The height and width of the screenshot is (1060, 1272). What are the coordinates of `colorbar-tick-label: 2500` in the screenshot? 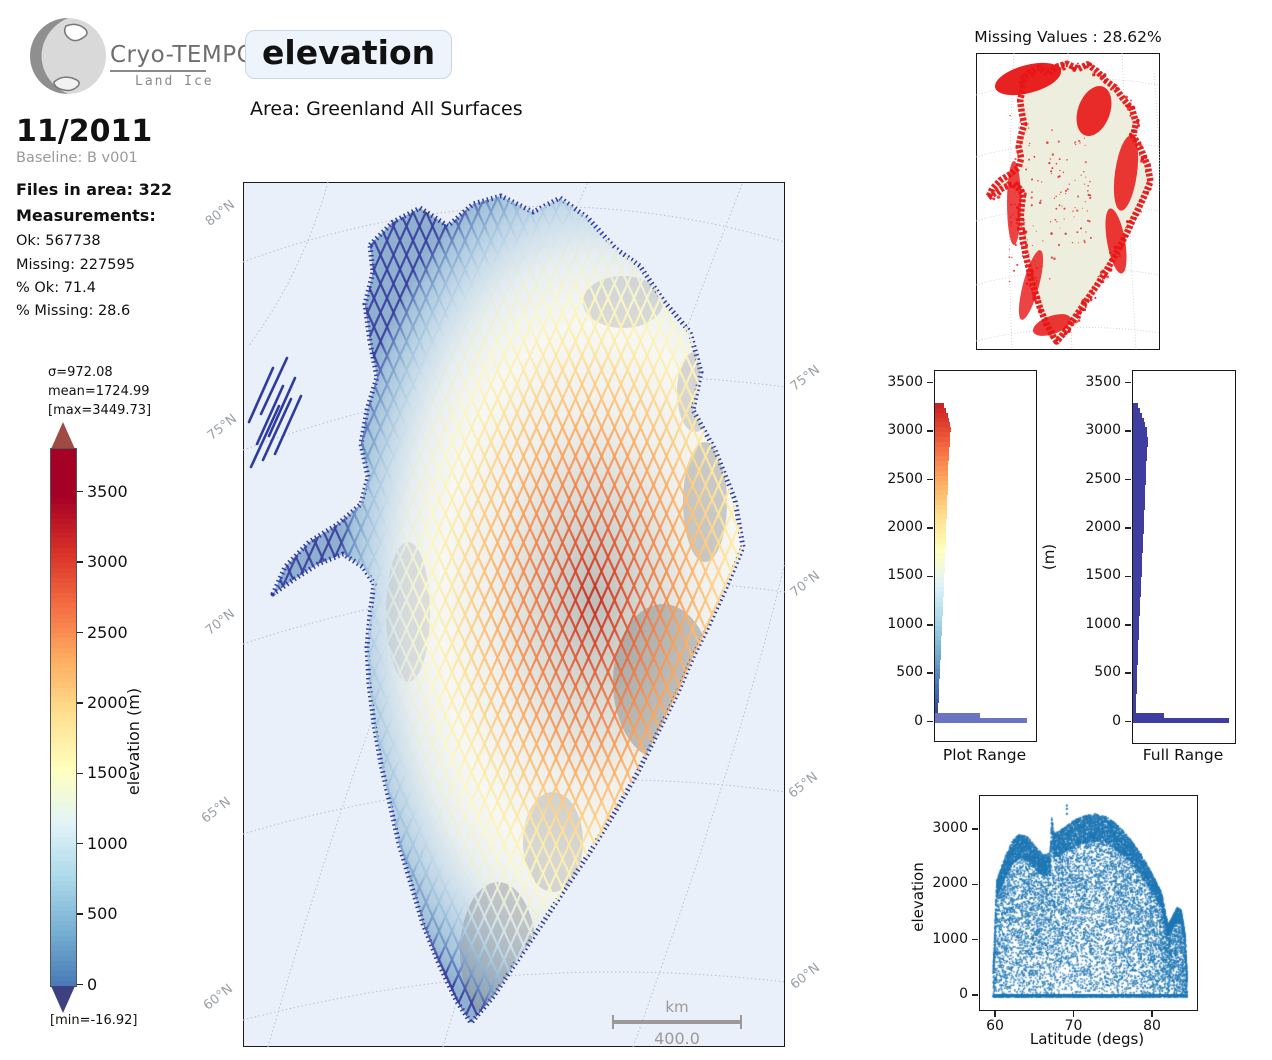 It's located at (107, 632).